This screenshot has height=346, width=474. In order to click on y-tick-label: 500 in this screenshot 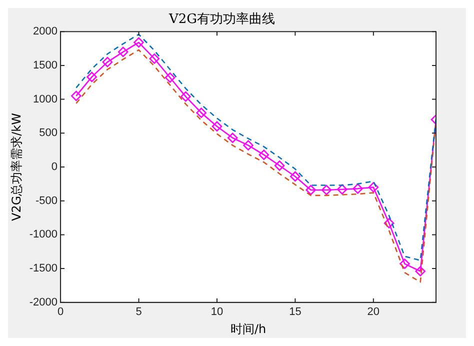, I will do `click(48, 133)`.